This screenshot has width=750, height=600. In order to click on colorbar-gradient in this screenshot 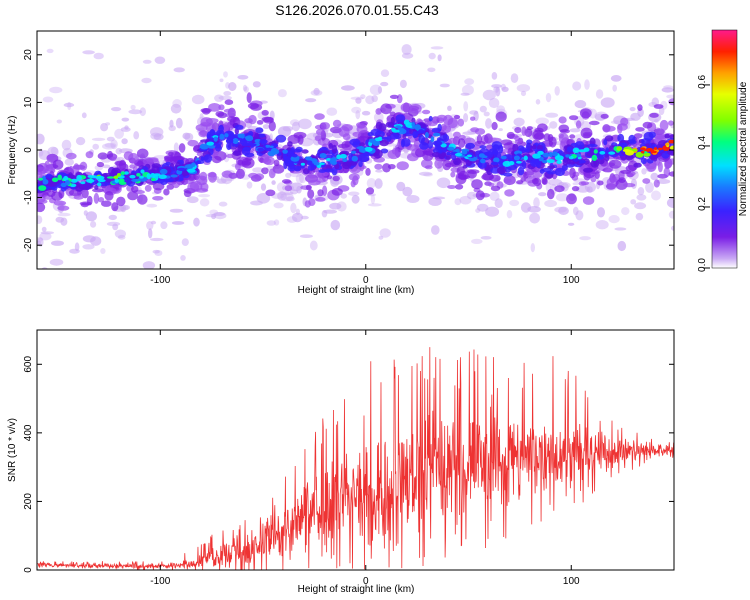, I will do `click(724, 149)`.